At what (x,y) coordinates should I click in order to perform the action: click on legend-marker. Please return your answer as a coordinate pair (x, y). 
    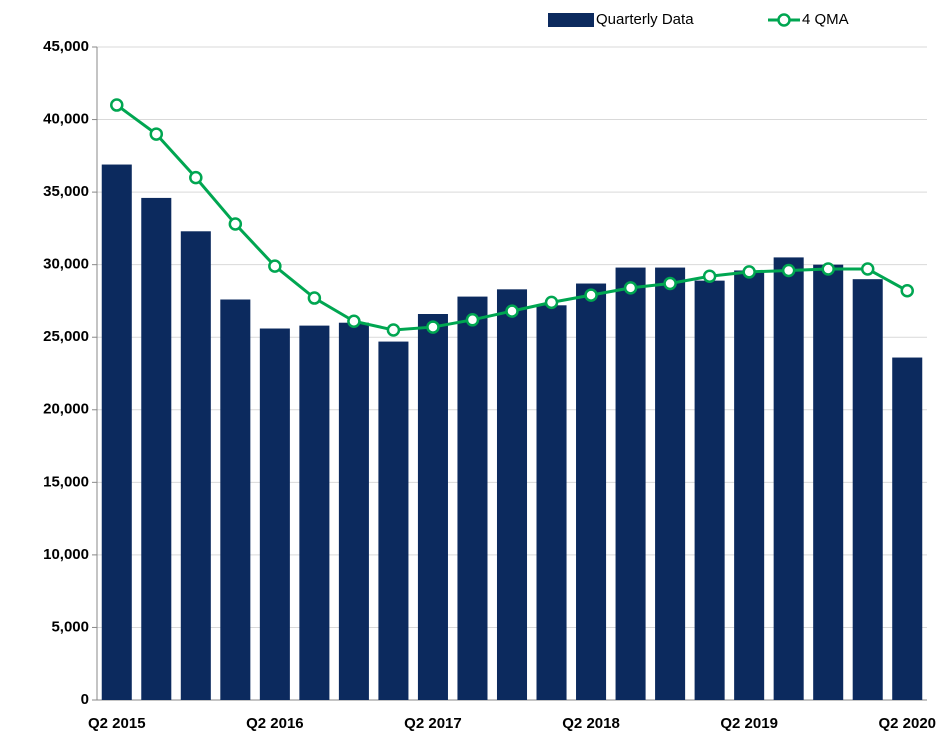
    Looking at the image, I should click on (784, 20).